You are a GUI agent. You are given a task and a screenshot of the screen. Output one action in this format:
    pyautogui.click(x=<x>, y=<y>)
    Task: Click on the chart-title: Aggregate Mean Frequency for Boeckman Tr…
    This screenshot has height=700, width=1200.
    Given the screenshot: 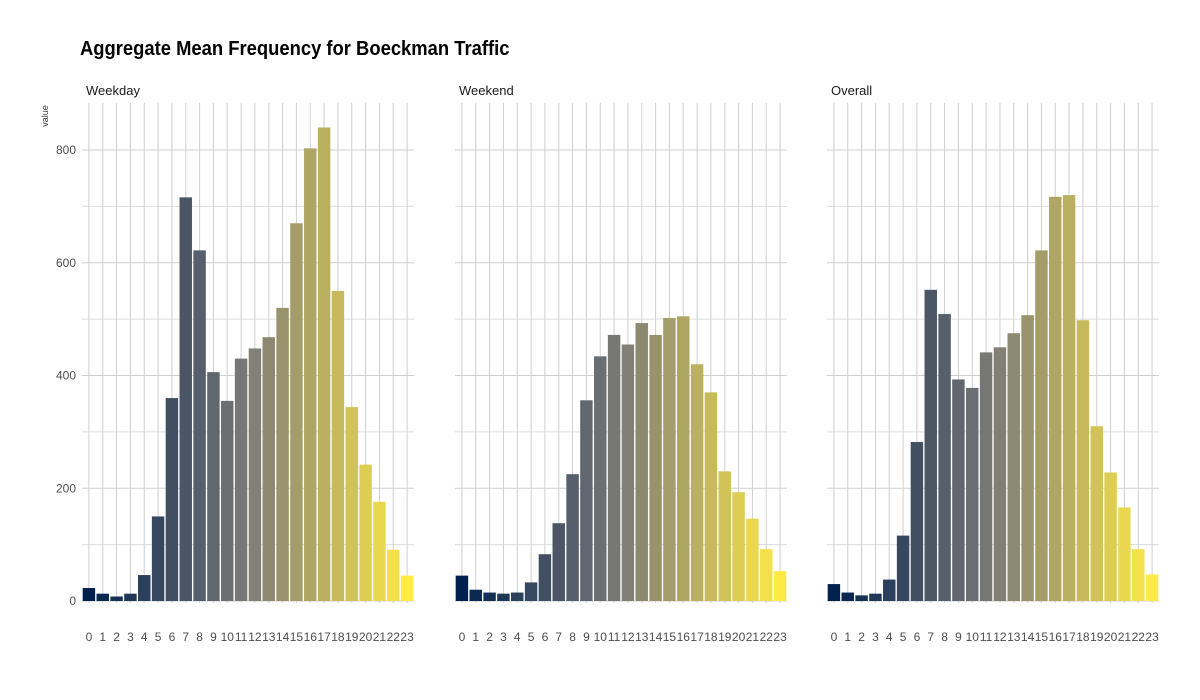 What is the action you would take?
    pyautogui.click(x=295, y=49)
    